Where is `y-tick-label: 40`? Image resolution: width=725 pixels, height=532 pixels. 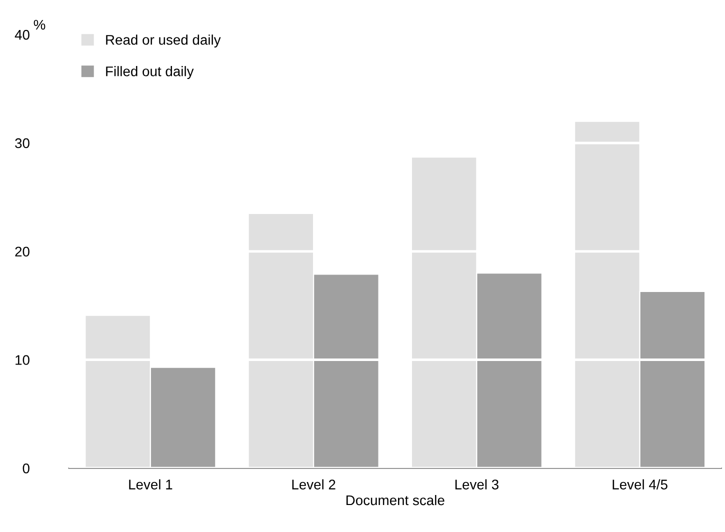
y-tick-label: 40 is located at coordinates (22, 35).